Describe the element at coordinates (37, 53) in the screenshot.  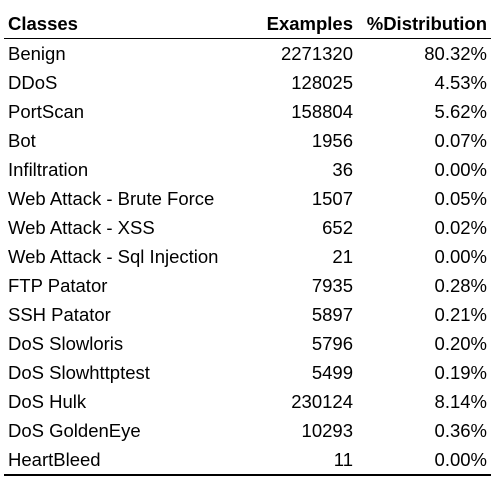
I see `class-cell: Benign` at that location.